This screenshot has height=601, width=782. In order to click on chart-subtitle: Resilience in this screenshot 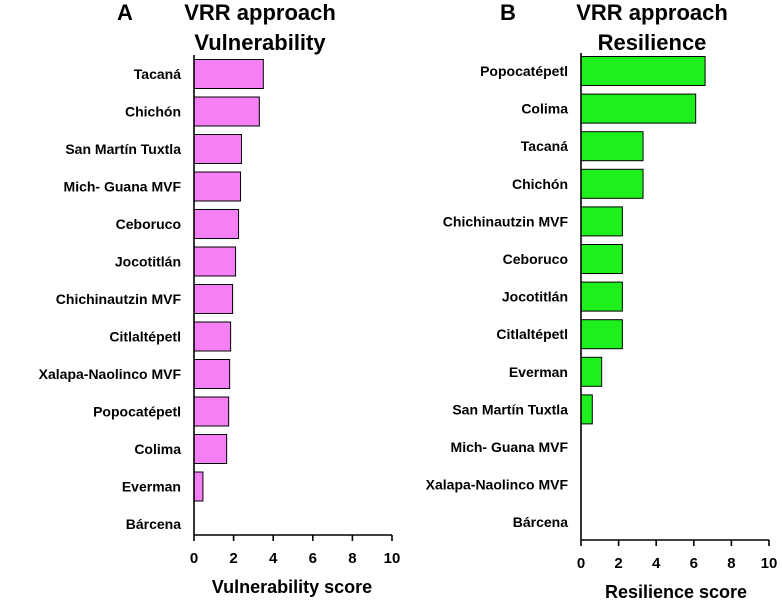, I will do `click(652, 42)`.